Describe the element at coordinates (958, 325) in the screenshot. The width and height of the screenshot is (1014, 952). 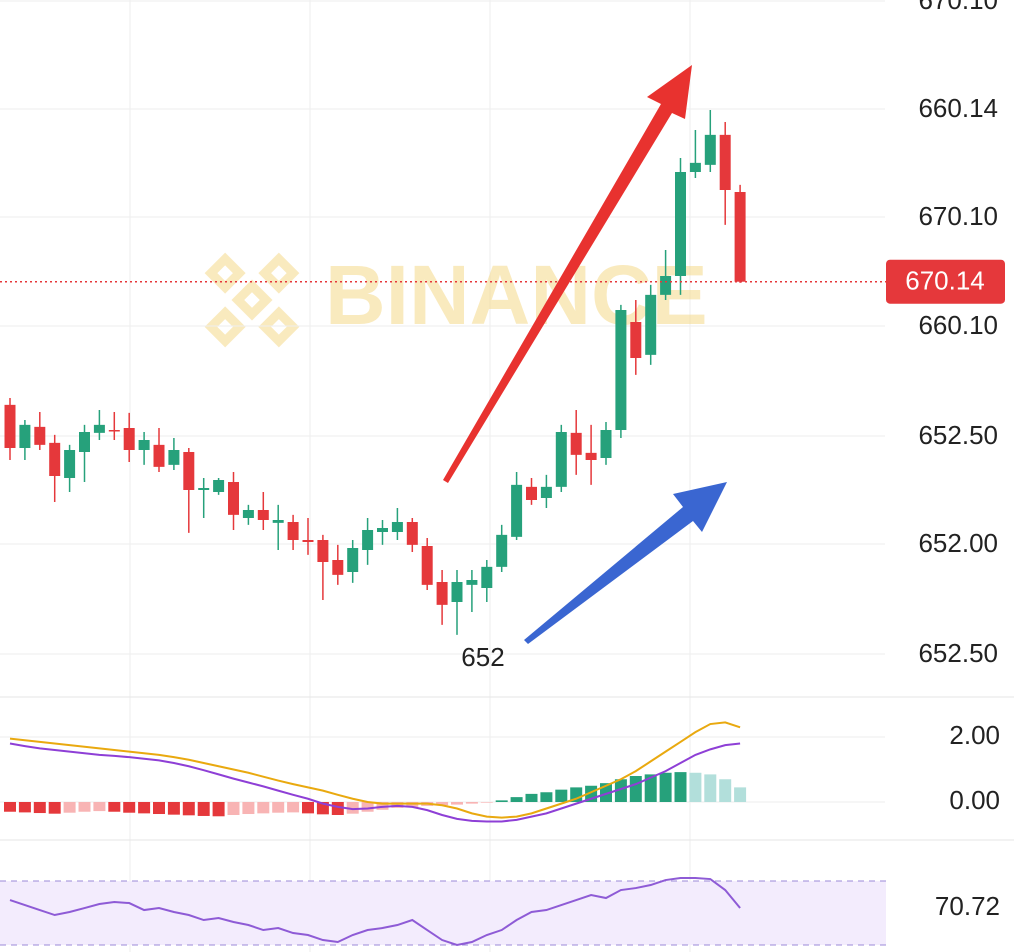
I see `y-axis-label: 660.10` at that location.